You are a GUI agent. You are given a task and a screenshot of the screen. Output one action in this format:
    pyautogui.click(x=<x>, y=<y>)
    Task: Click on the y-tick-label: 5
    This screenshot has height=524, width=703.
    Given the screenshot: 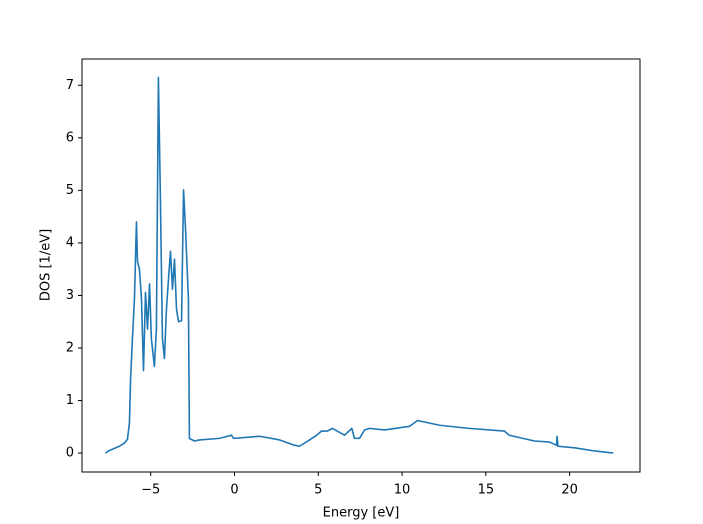 What is the action you would take?
    pyautogui.click(x=70, y=190)
    